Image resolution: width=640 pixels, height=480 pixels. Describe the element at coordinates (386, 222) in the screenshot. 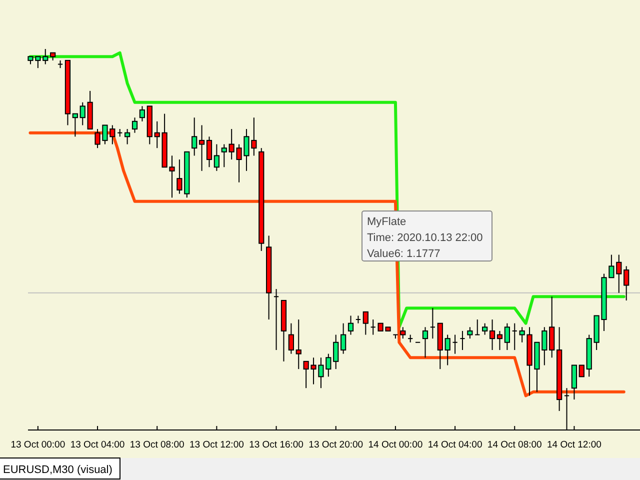

I see `annotation: MyFlate` at that location.